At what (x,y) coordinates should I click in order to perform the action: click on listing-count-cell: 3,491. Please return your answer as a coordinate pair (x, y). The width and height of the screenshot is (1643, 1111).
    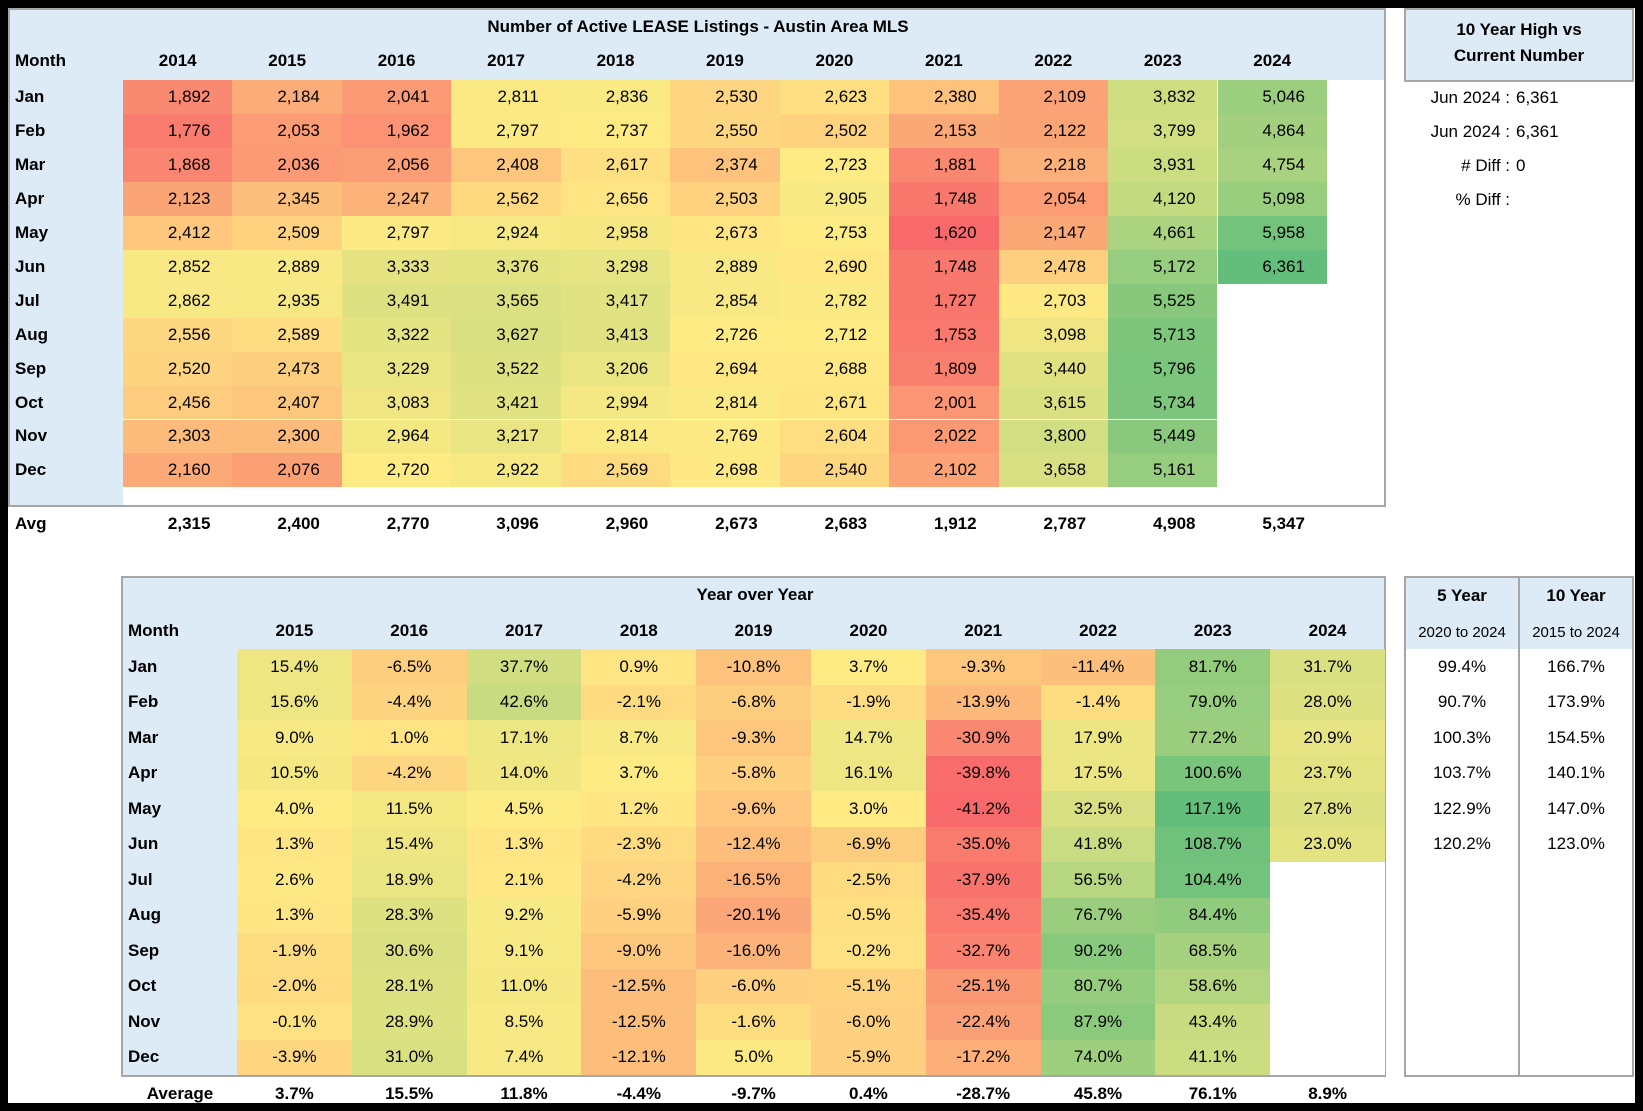
    Looking at the image, I should click on (396, 300).